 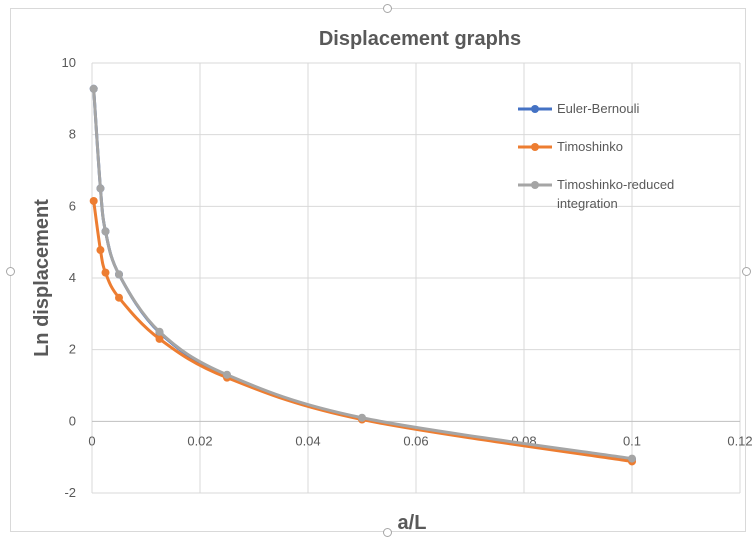 What do you see at coordinates (72, 277) in the screenshot?
I see `y-tick-label: 4` at bounding box center [72, 277].